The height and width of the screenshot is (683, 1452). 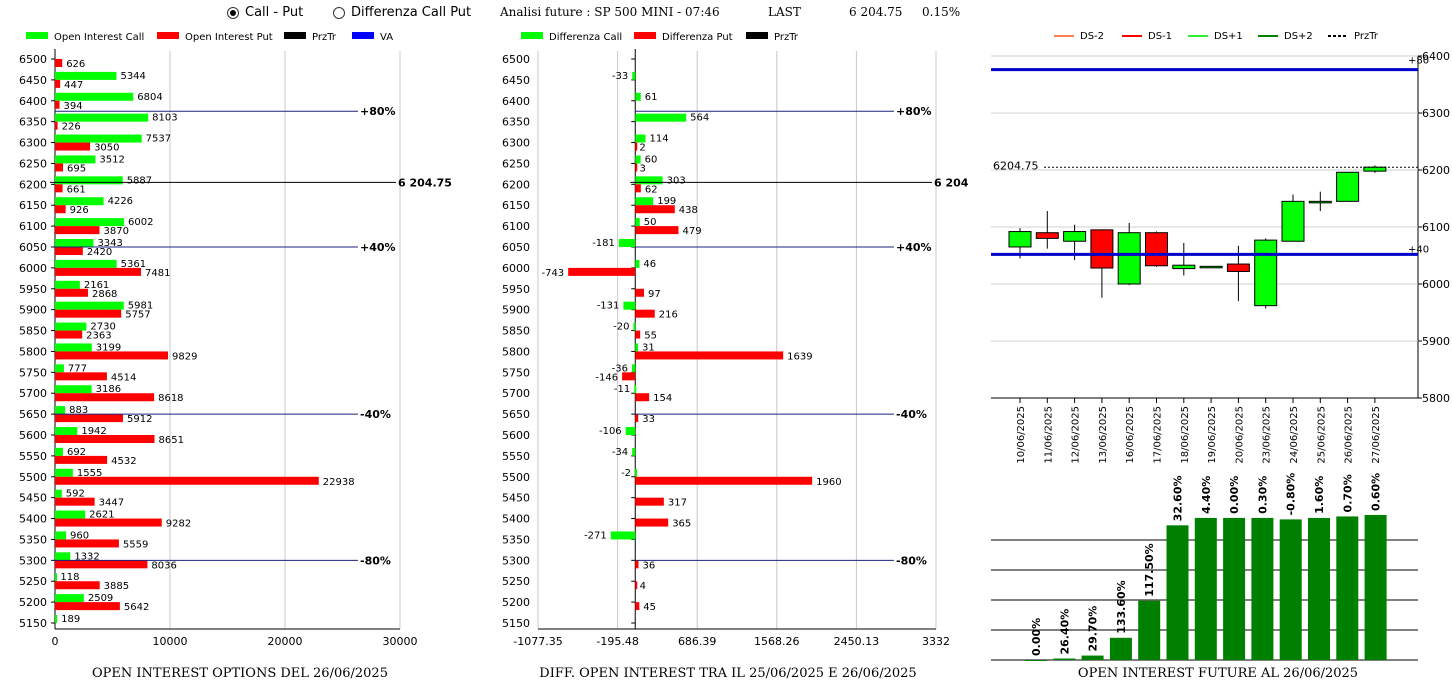 I want to click on c2-call-label: 60, so click(x=651, y=159).